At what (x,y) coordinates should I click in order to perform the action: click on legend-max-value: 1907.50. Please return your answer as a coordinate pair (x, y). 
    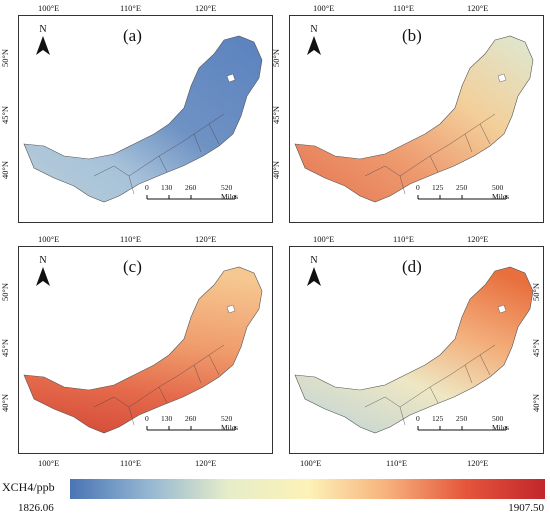
    Looking at the image, I should click on (526, 508).